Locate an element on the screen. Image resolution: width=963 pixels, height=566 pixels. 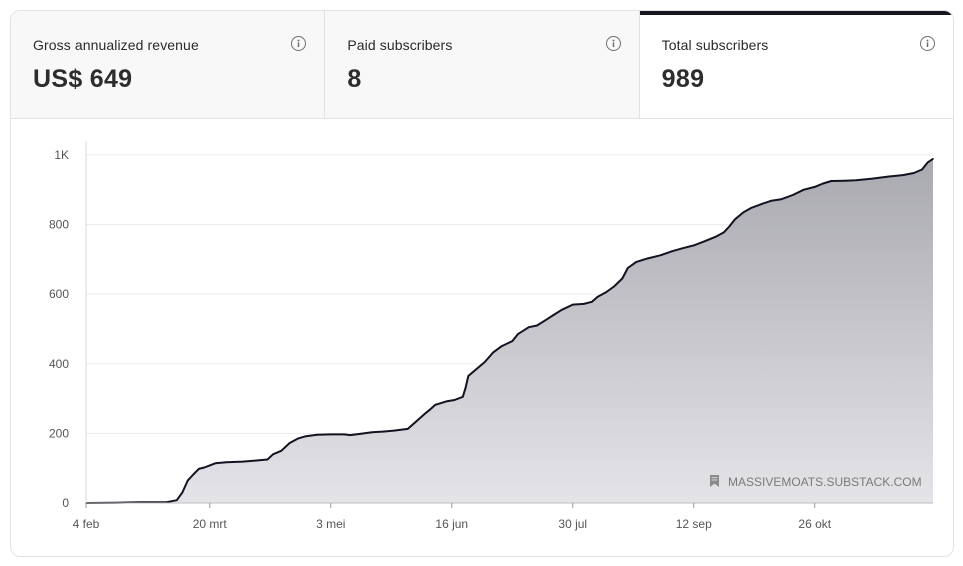
x-tick-label: 16 jun is located at coordinates (451, 524).